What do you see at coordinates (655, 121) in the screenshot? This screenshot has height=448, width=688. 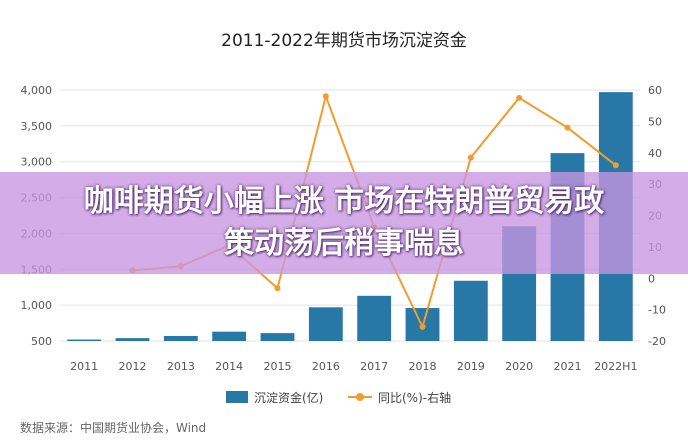 I see `right-tick-label: 50` at bounding box center [655, 121].